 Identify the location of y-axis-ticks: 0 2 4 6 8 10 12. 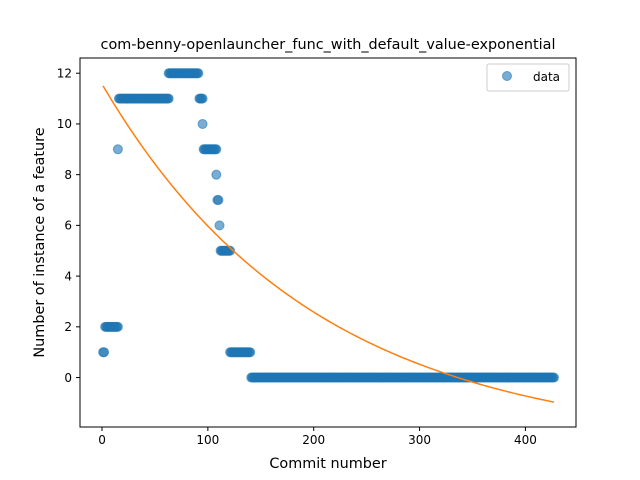
(68, 226).